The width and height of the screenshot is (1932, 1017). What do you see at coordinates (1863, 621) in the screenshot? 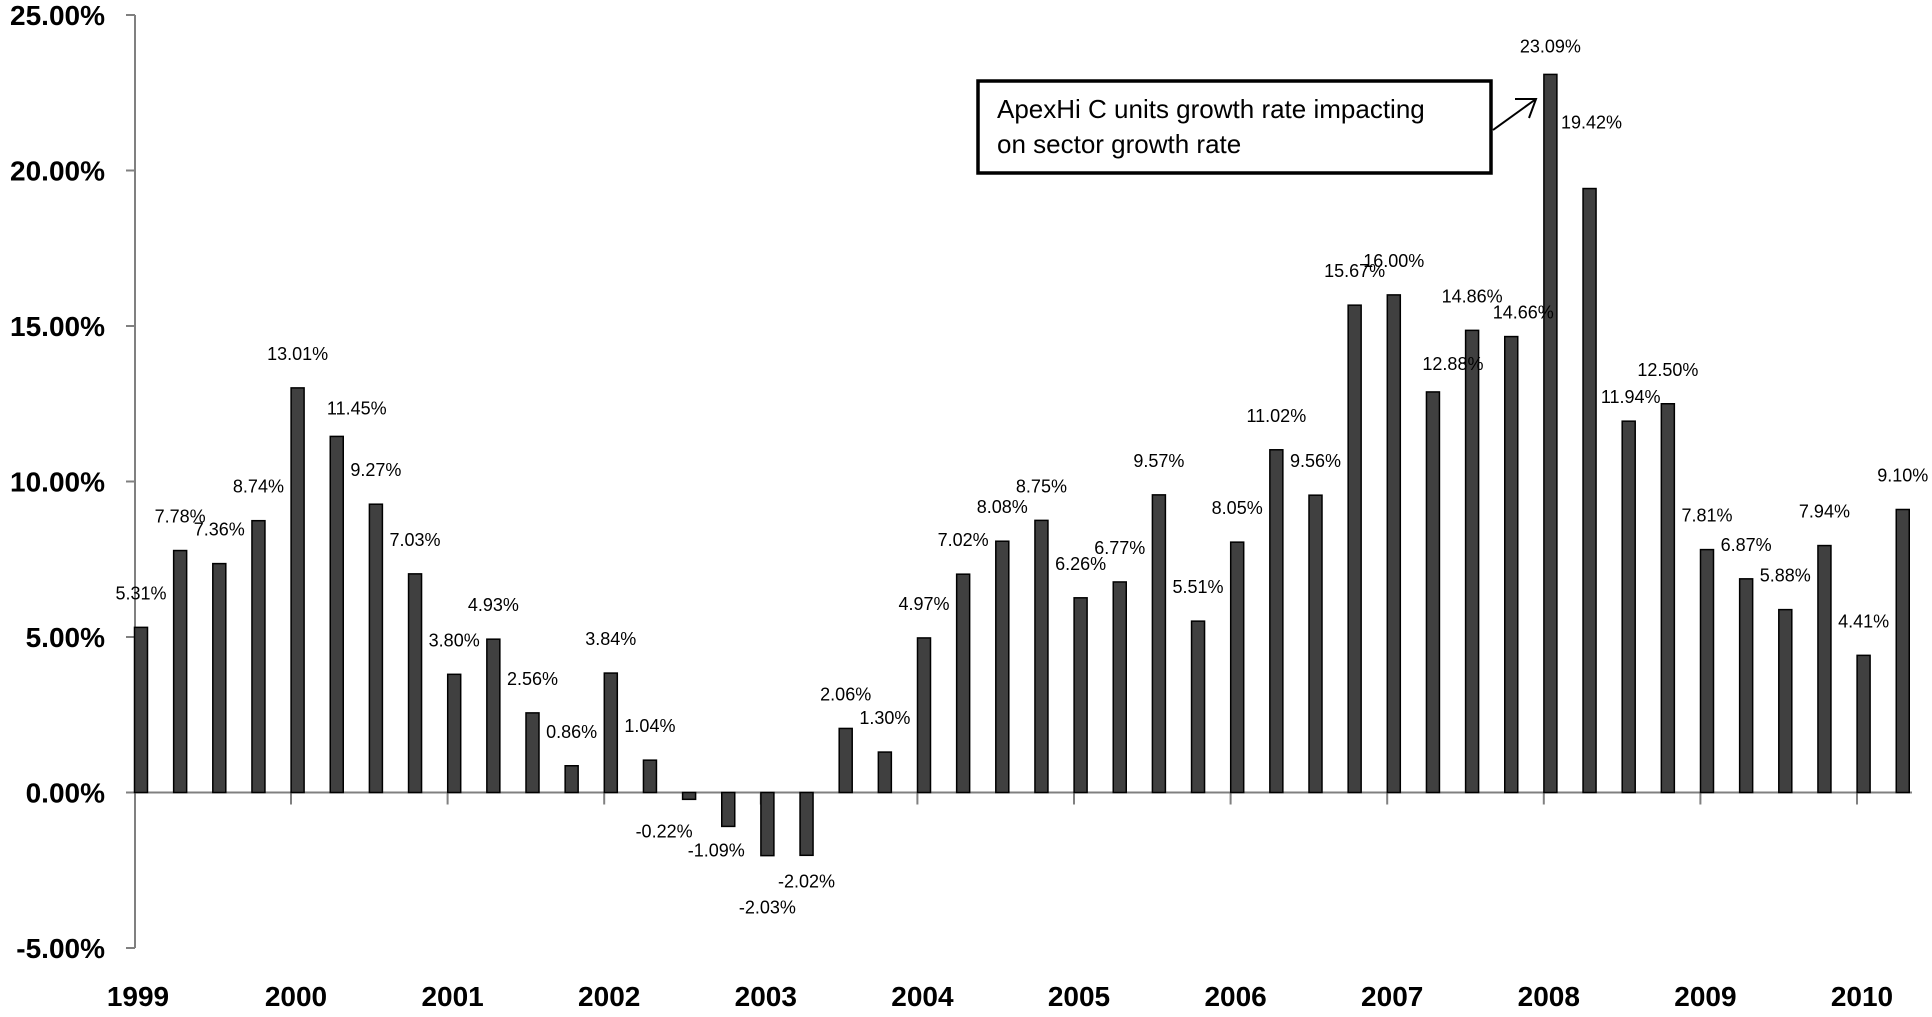
I see `data-label: 4.41%` at bounding box center [1863, 621].